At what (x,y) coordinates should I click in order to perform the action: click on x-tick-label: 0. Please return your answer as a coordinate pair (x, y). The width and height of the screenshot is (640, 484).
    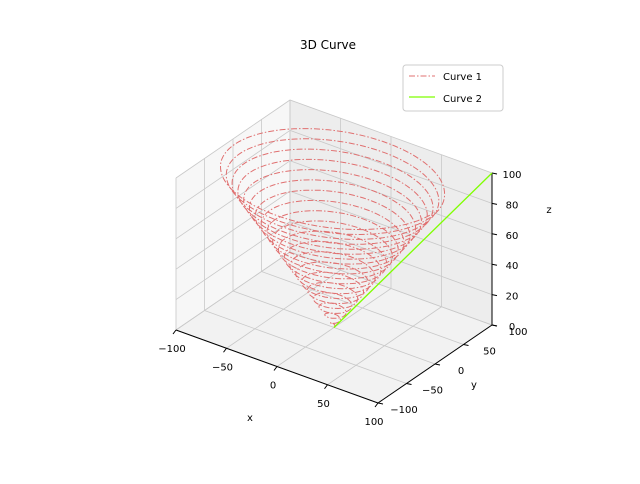
    Looking at the image, I should click on (273, 386).